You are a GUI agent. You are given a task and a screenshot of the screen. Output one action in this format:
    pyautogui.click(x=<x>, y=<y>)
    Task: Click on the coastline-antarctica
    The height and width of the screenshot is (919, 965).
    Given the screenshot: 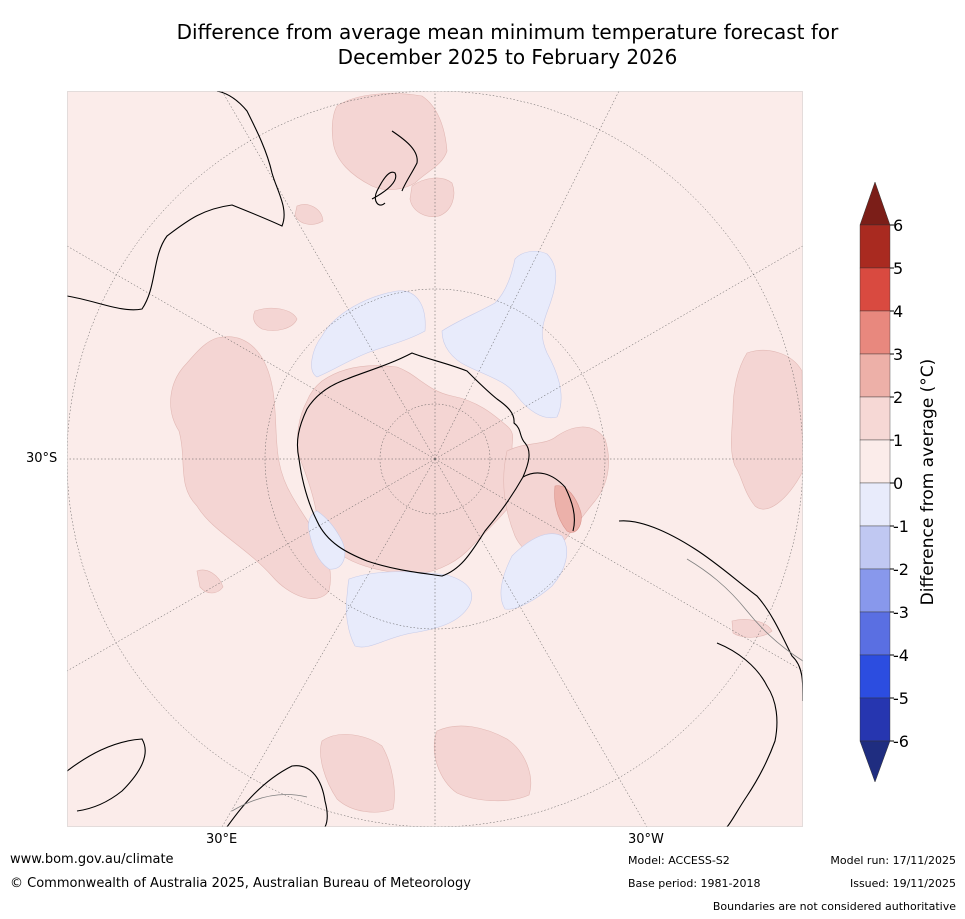 What is the action you would take?
    pyautogui.click(x=413, y=464)
    